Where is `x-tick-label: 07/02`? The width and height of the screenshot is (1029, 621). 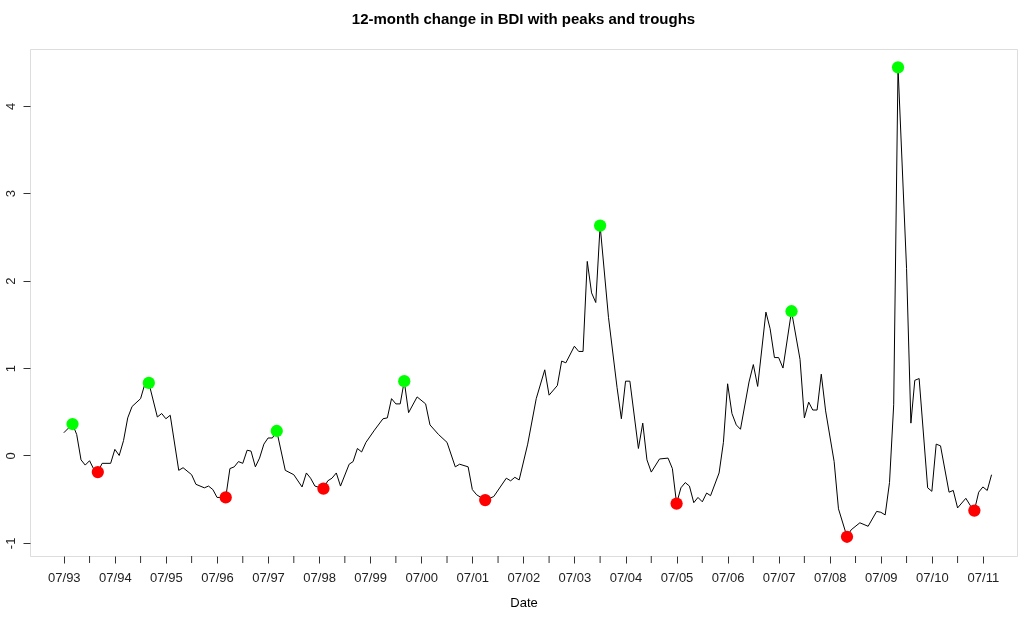
x-tick-label: 07/02 is located at coordinates (524, 577).